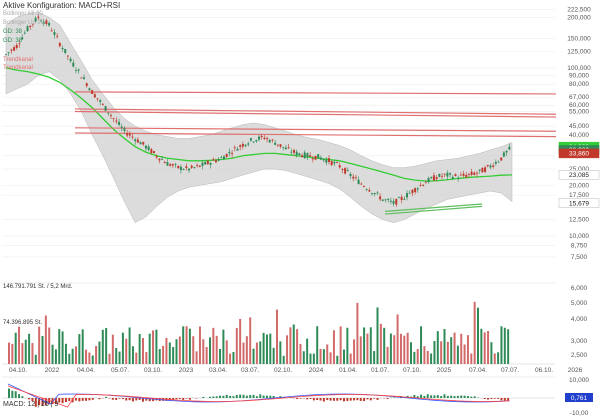 The width and height of the screenshot is (600, 420). What do you see at coordinates (579, 236) in the screenshot?
I see `price-tick-label: 10,000` at bounding box center [579, 236].